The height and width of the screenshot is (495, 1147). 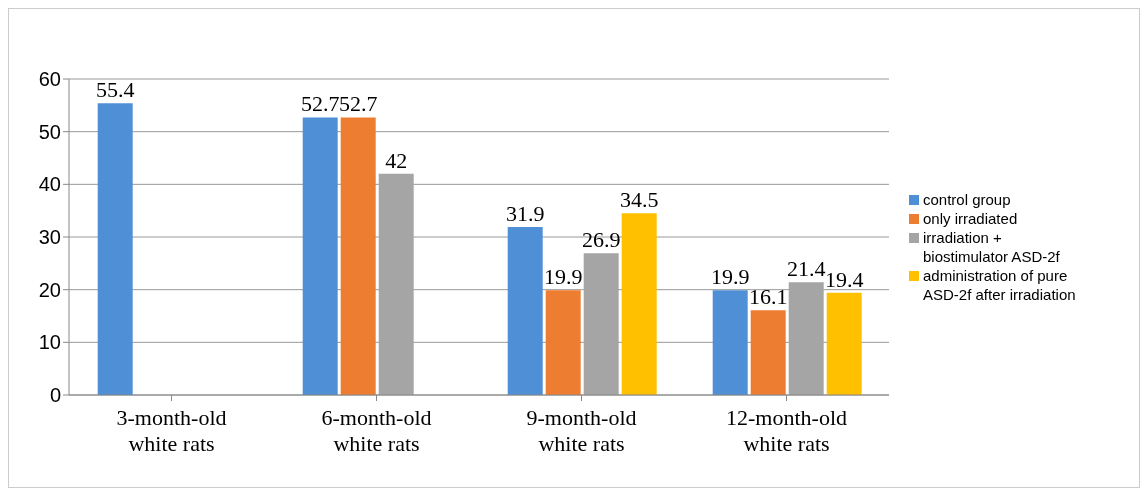 I want to click on data-label: 19.4, so click(x=844, y=279).